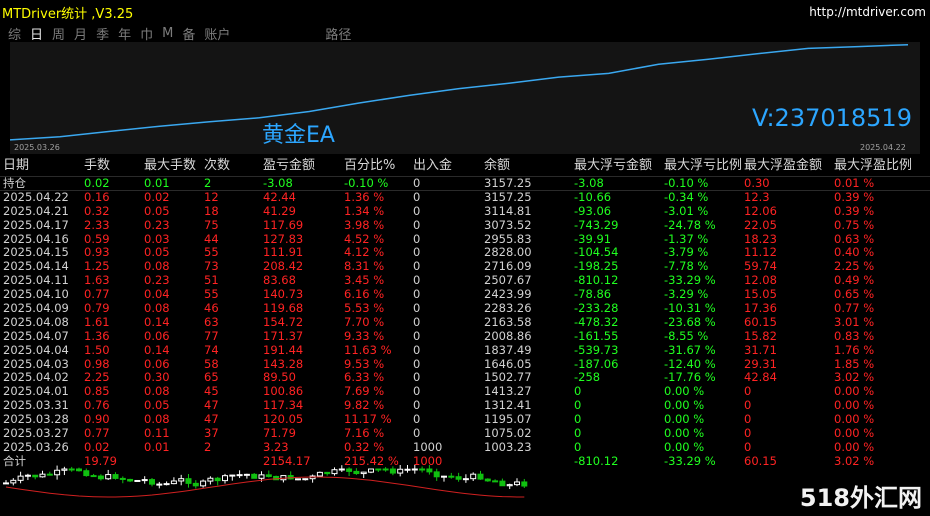 The image size is (930, 516). Describe the element at coordinates (596, 349) in the screenshot. I see `cell: -539.73` at that location.